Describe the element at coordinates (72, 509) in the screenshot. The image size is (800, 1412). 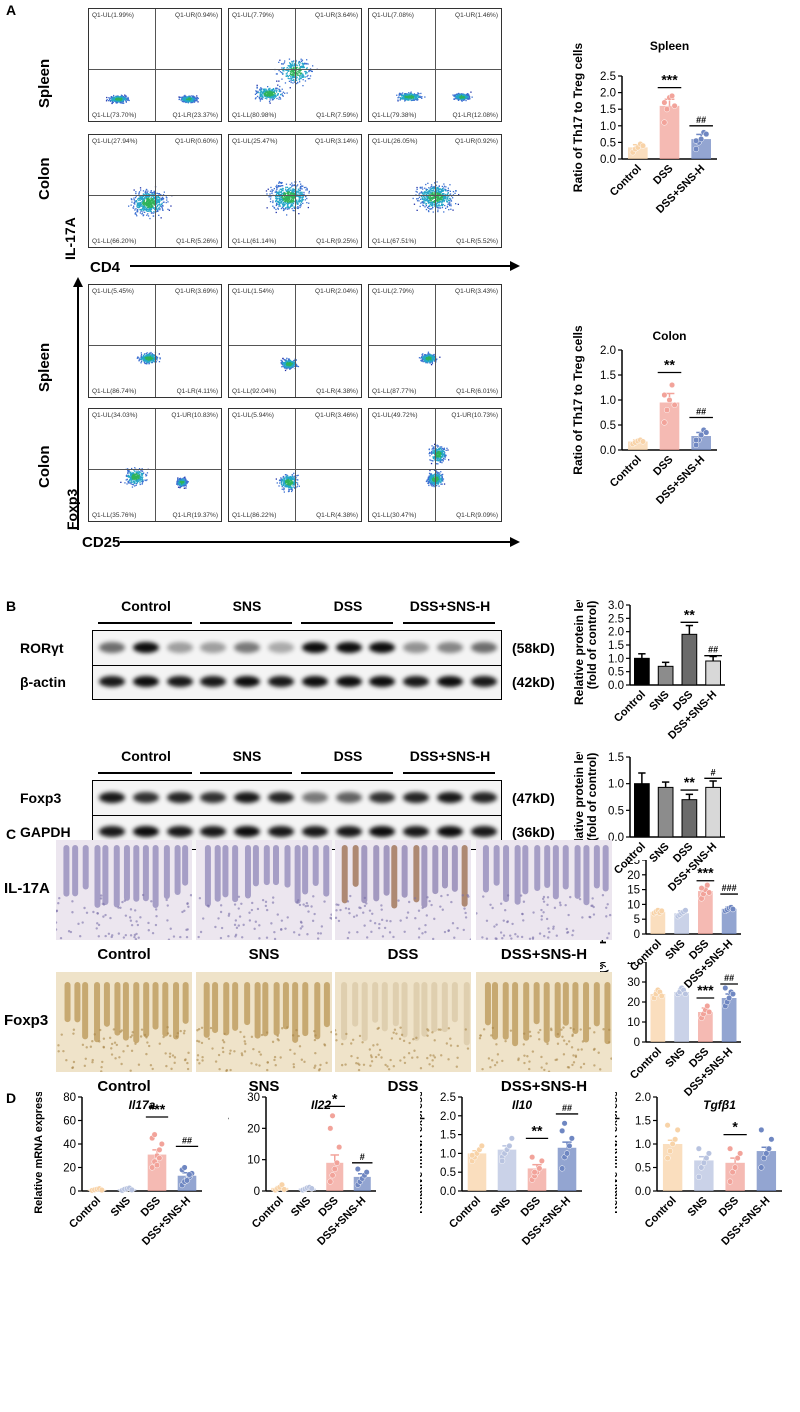
I see `y-axis-label-foxp3: Foxp3` at that location.